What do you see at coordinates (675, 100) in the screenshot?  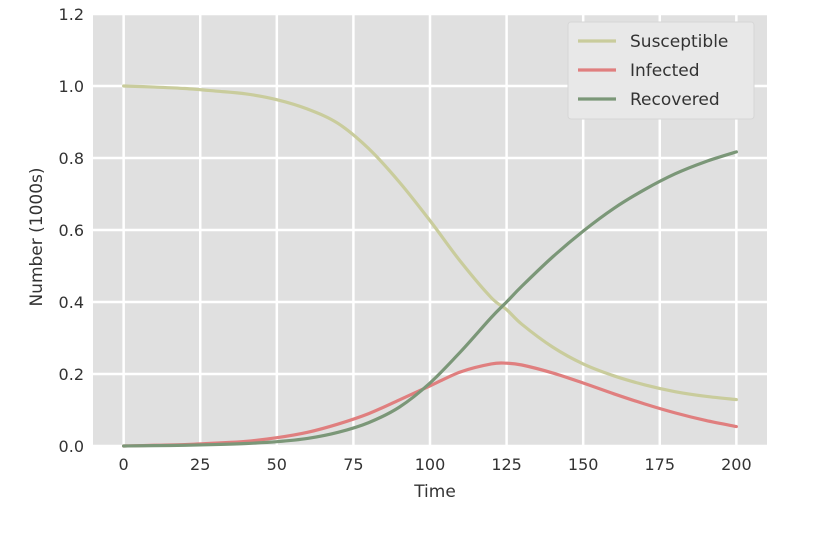 I see `legend-label-recovered: Recovered` at bounding box center [675, 100].